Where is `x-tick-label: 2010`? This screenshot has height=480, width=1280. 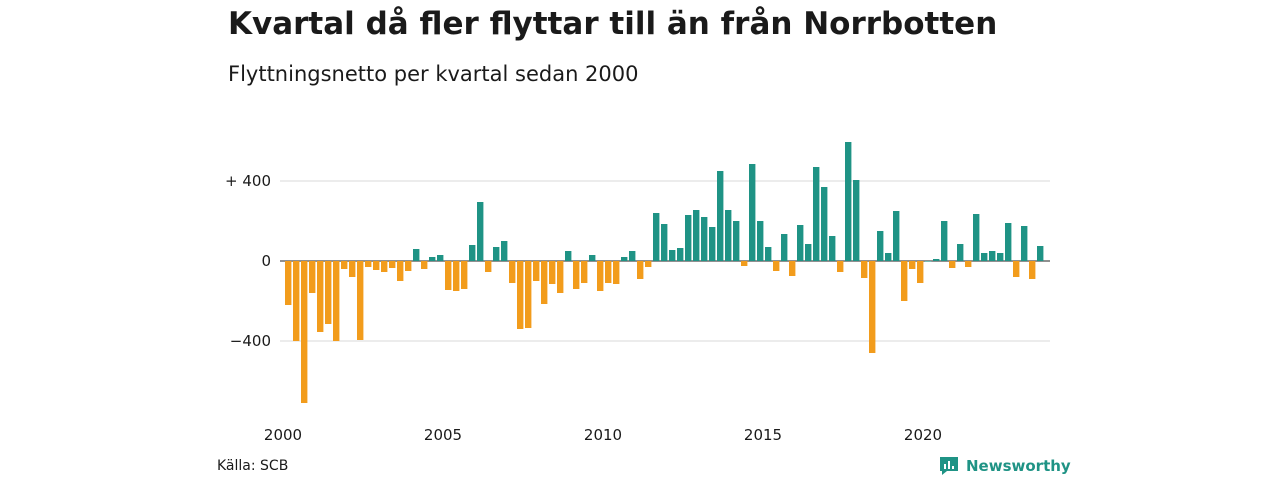 x-tick-label: 2010 is located at coordinates (603, 435).